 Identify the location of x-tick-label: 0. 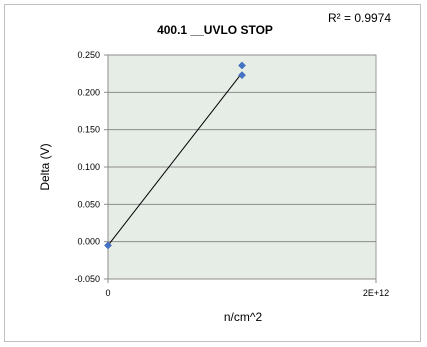
(107, 293).